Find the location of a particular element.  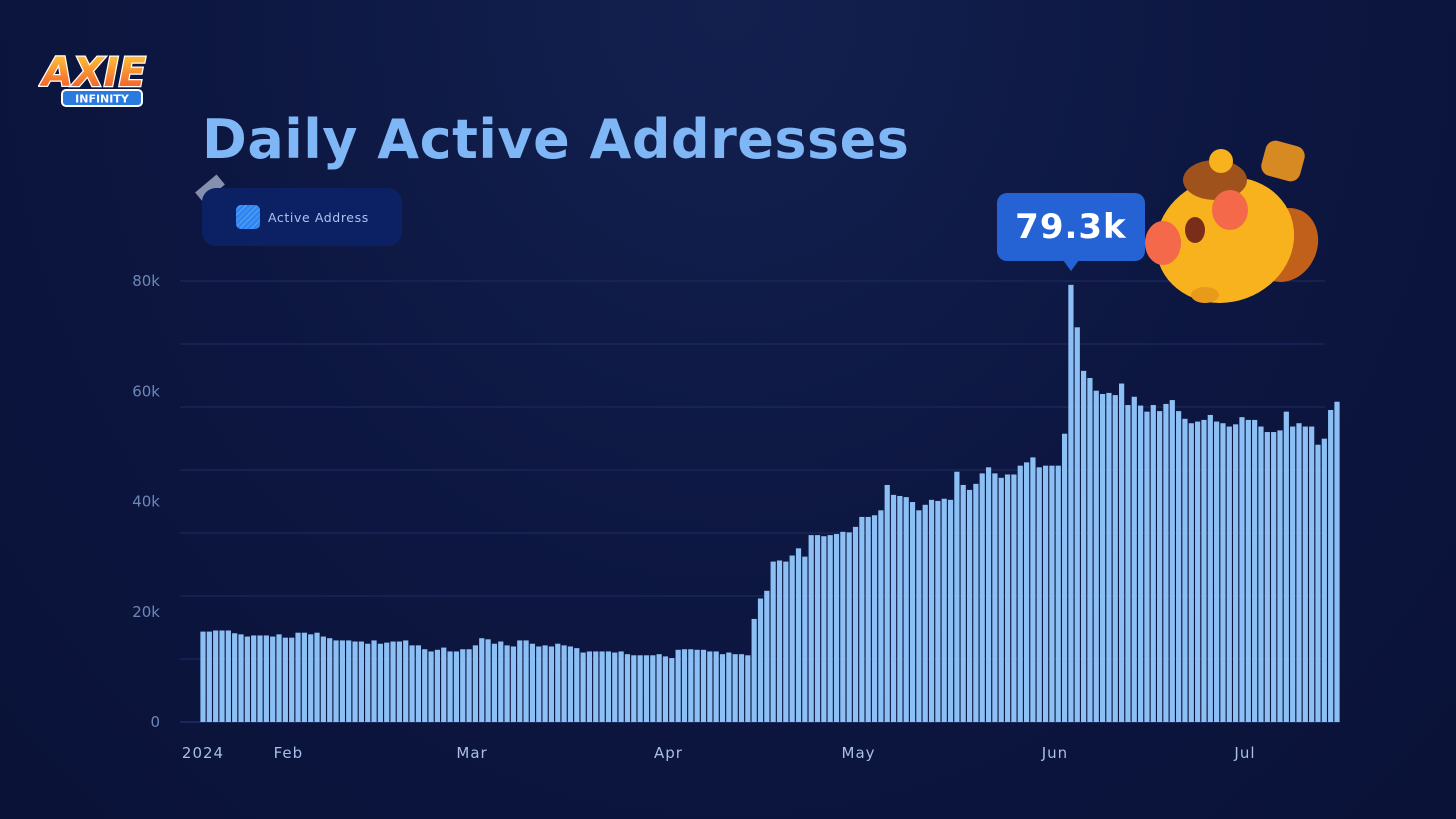

logo-sub: INFINITY is located at coordinates (102, 99).